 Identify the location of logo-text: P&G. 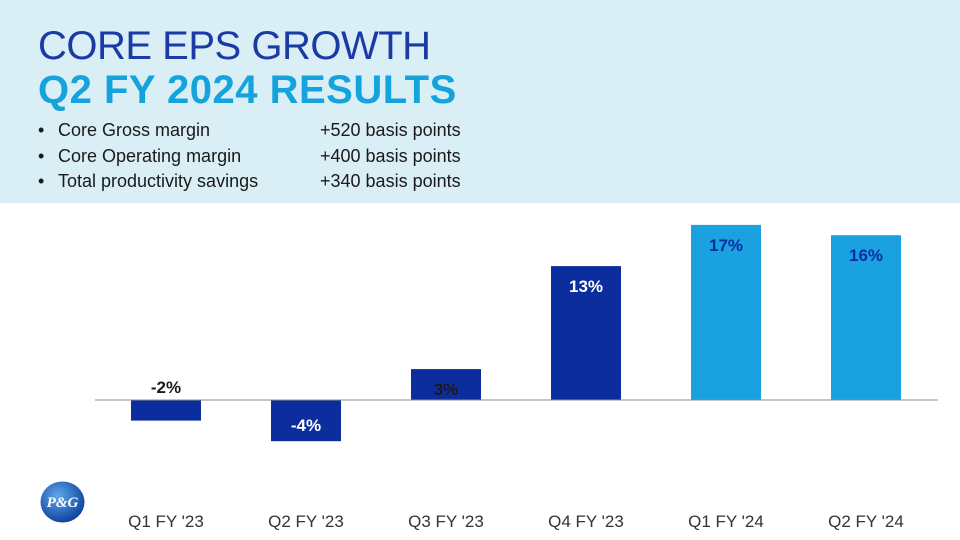
(63, 503).